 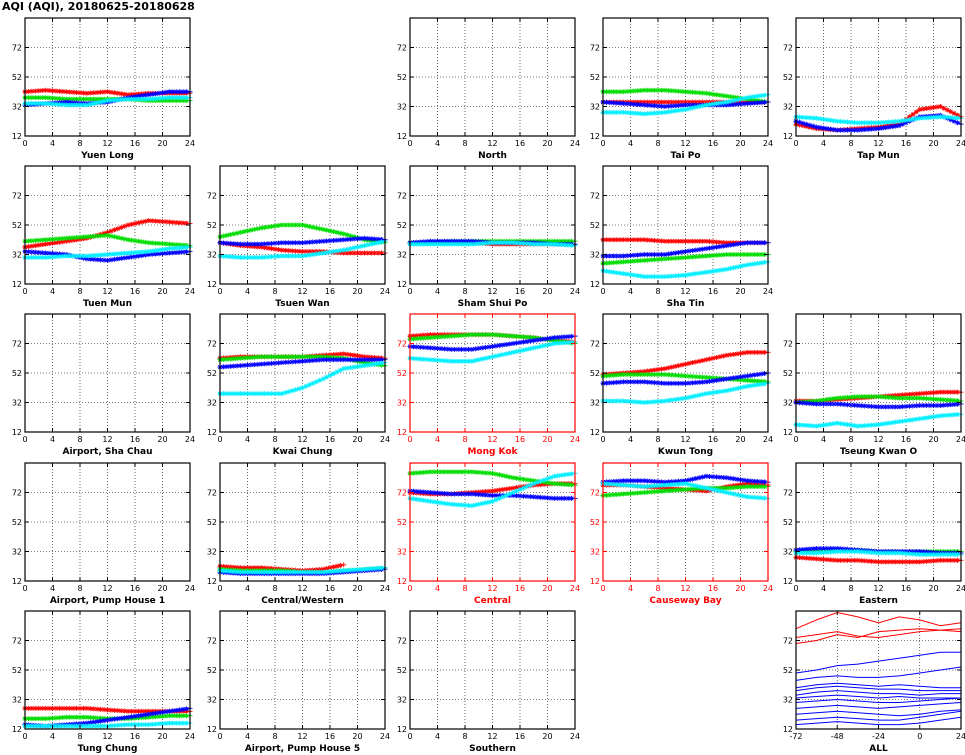 I want to click on station-label: Tseung Kwan O, so click(x=879, y=452).